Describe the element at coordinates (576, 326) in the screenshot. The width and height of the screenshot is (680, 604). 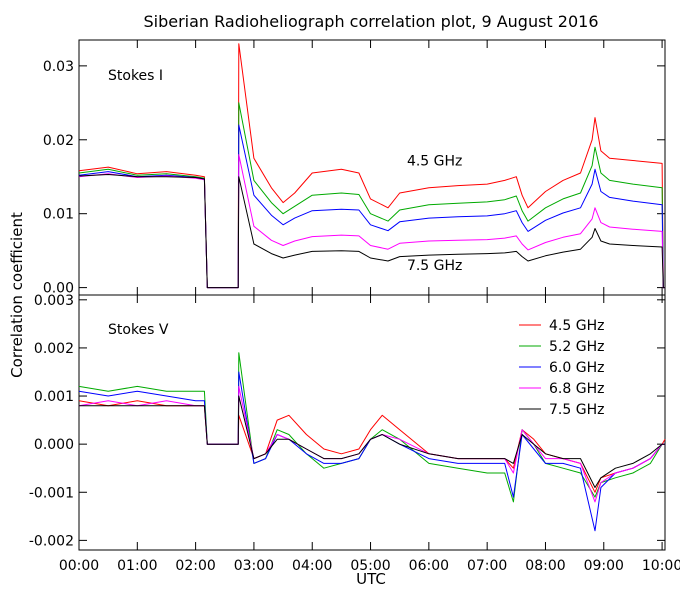
I see `legend-label-4-5-ghz: 4.5 GHz` at that location.